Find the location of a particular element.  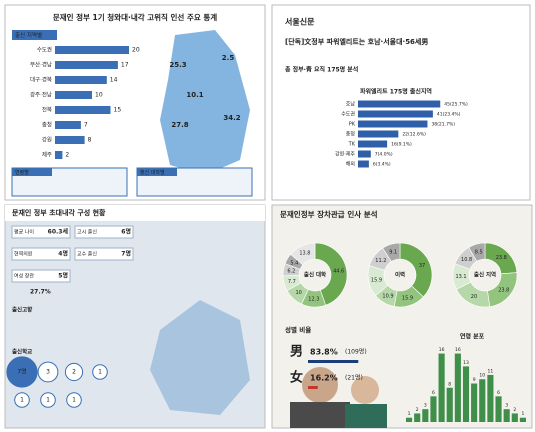

subhead: 총 정부·靑 요직 175명 분석 is located at coordinates (321, 70).